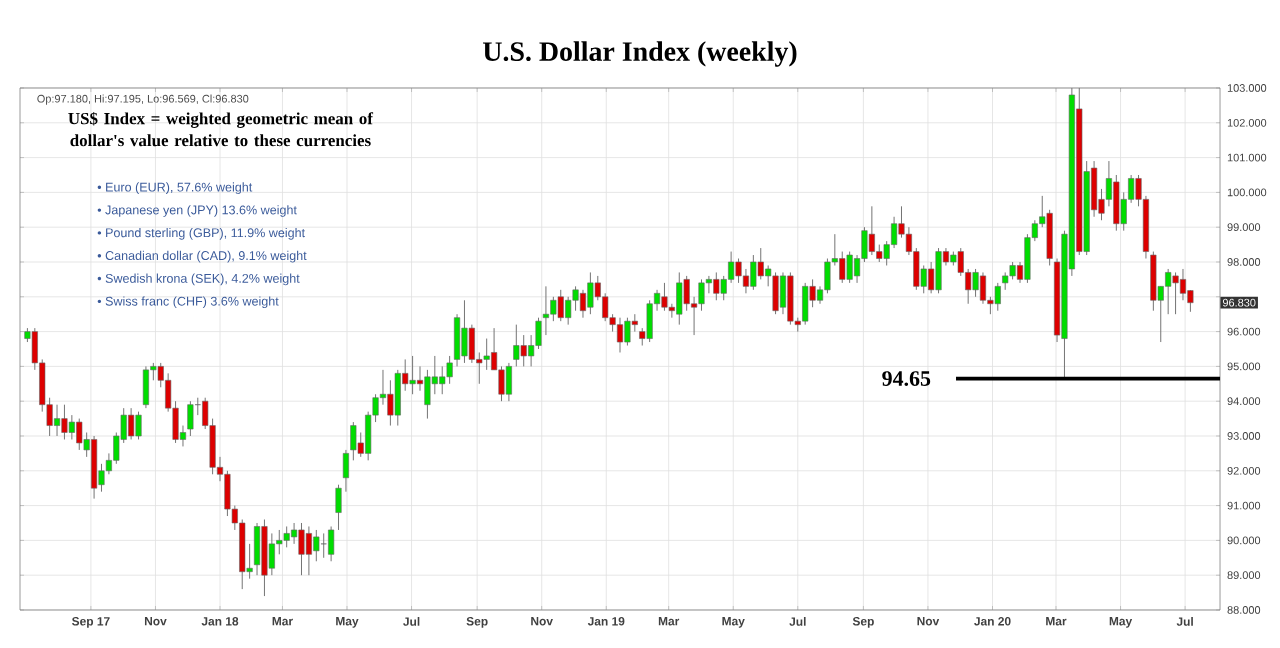 The width and height of the screenshot is (1280, 648). What do you see at coordinates (221, 129) in the screenshot?
I see `annotation: US$ Index = weighted geometric mean of dollar's value relative to these currencies` at bounding box center [221, 129].